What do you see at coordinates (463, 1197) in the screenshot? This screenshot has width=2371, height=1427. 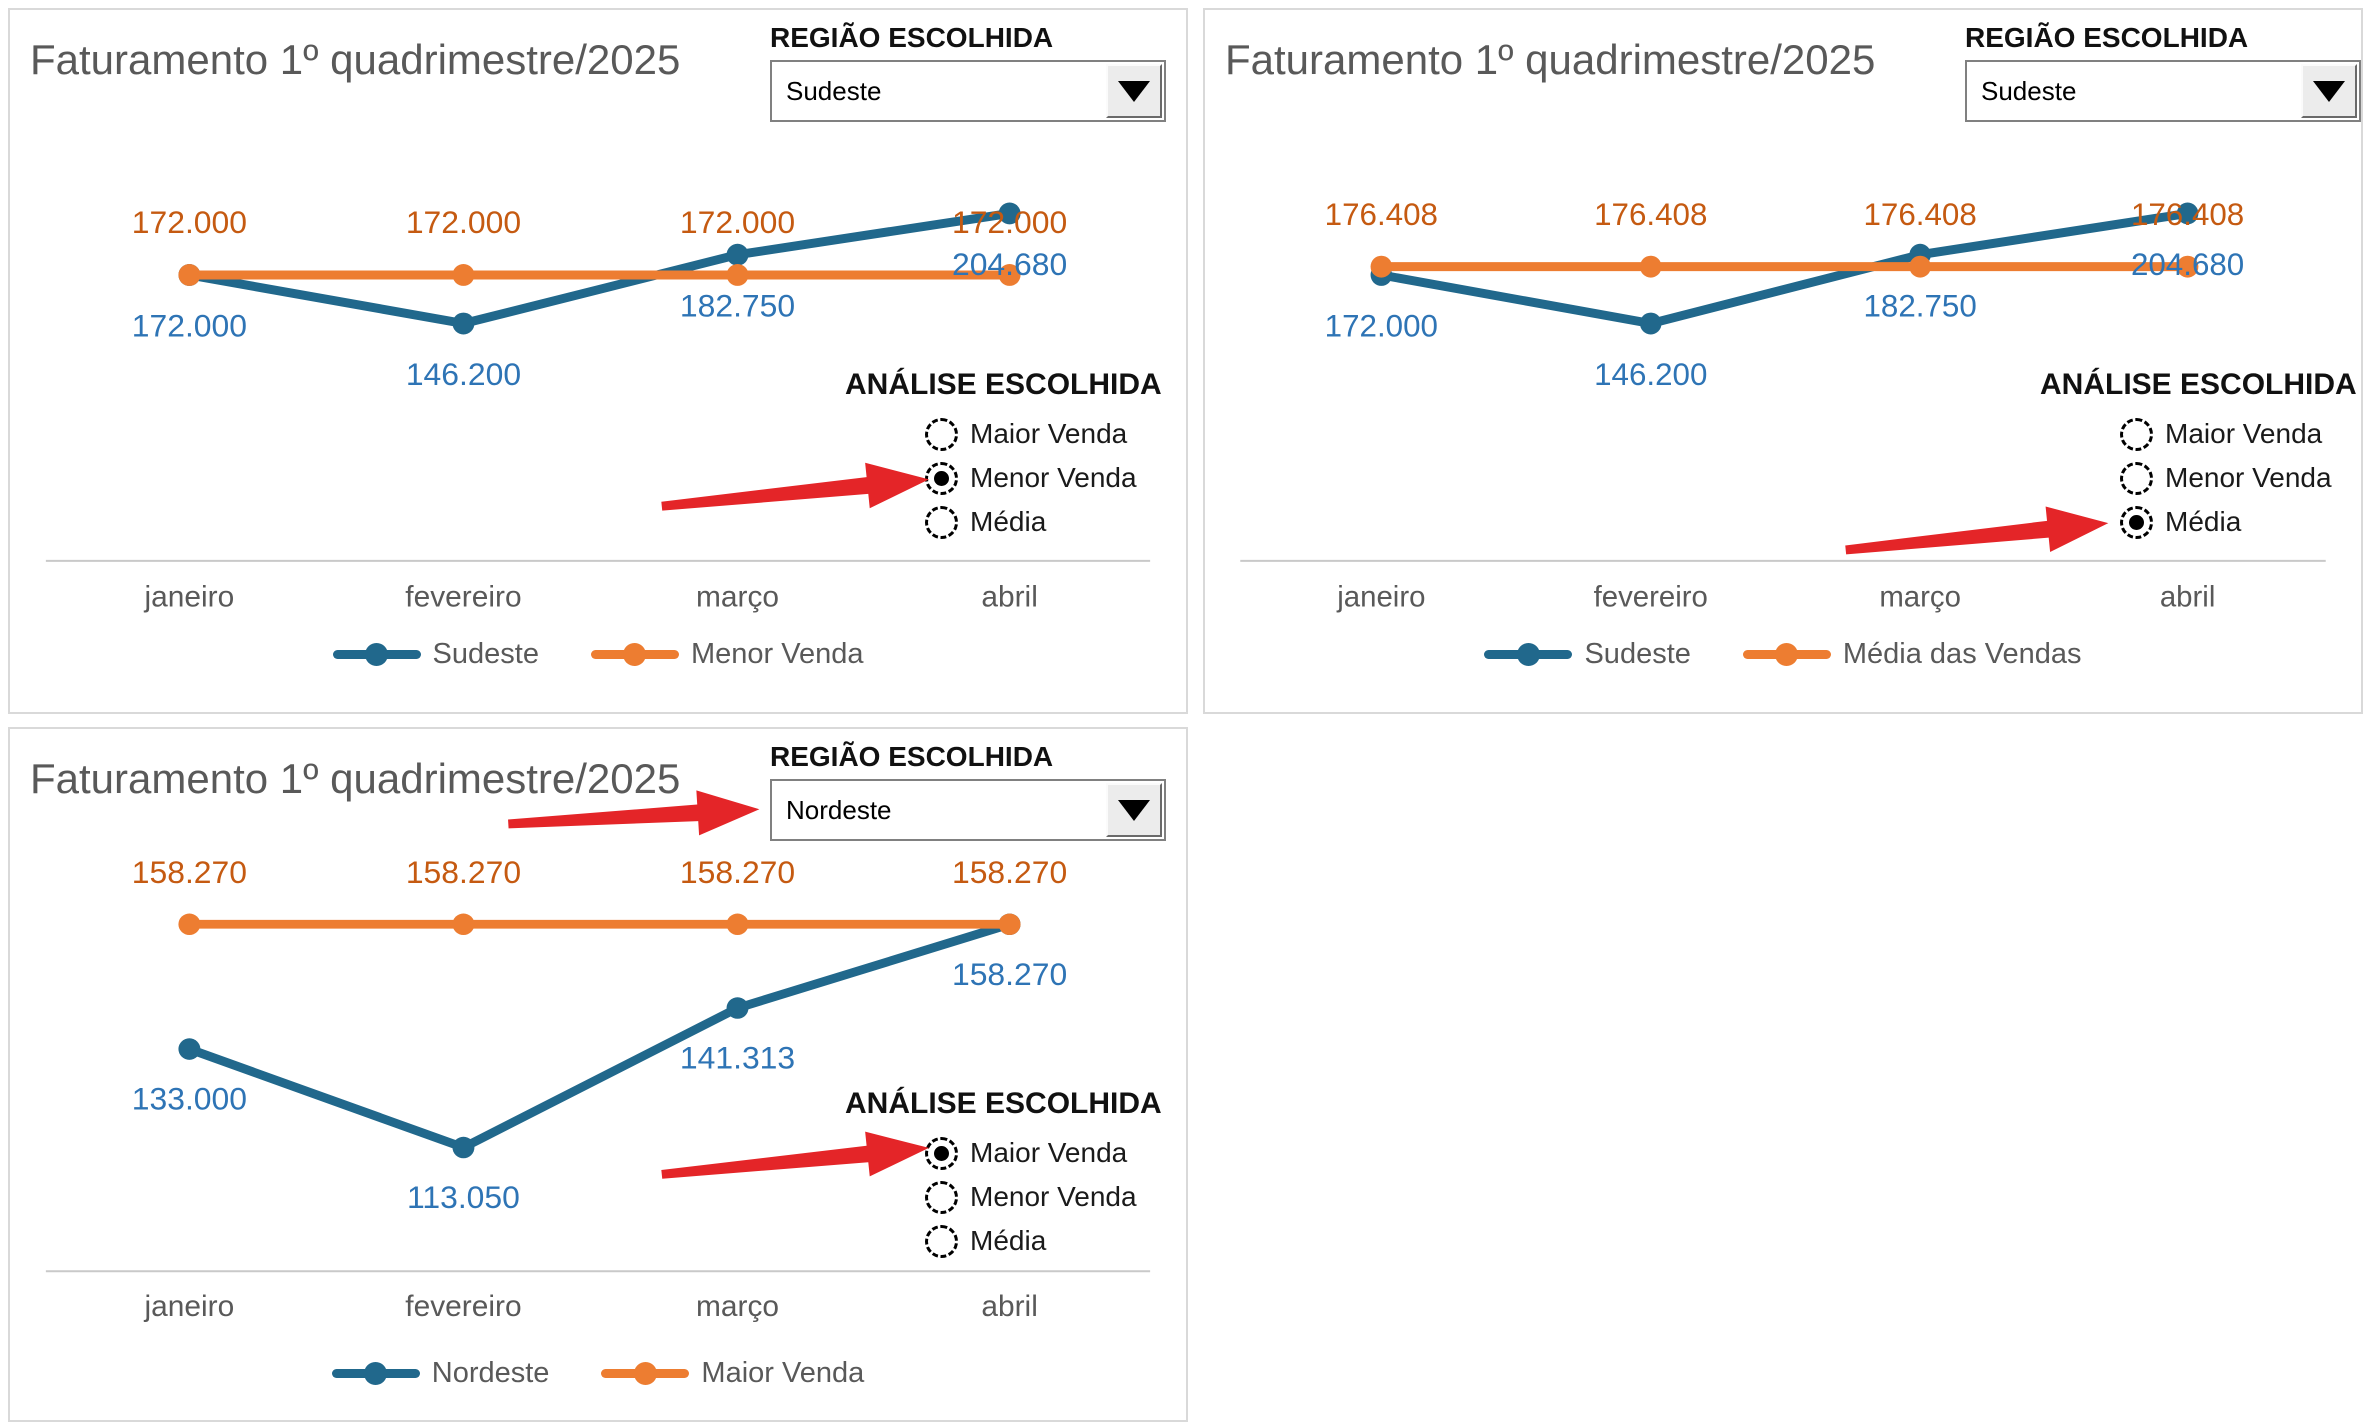 I see `data-label: 113.050` at bounding box center [463, 1197].